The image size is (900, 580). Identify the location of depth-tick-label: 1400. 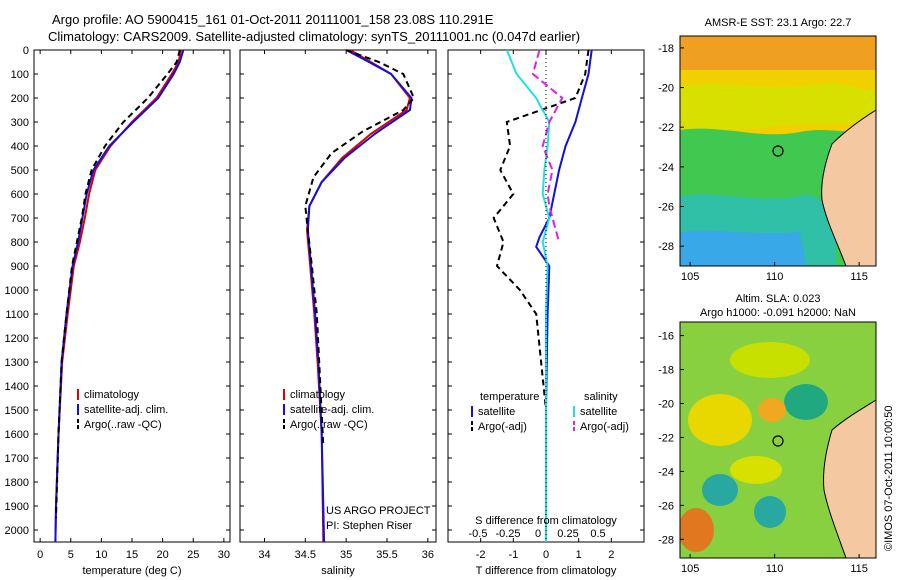
(17, 387).